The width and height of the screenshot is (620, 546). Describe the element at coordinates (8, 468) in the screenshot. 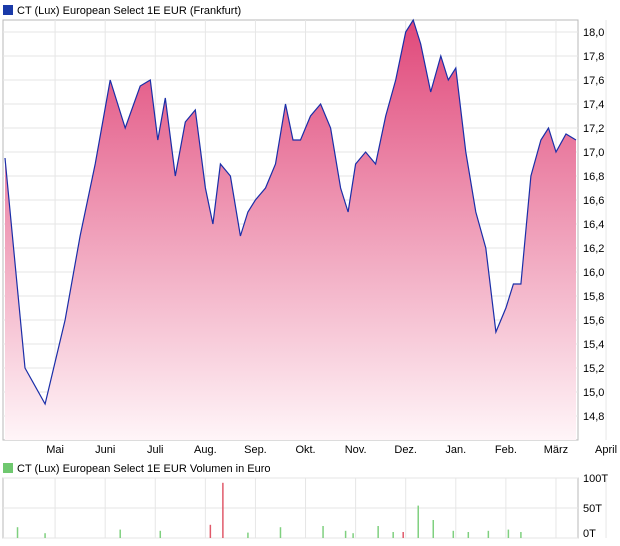

I see `volume-legend-swatch` at that location.